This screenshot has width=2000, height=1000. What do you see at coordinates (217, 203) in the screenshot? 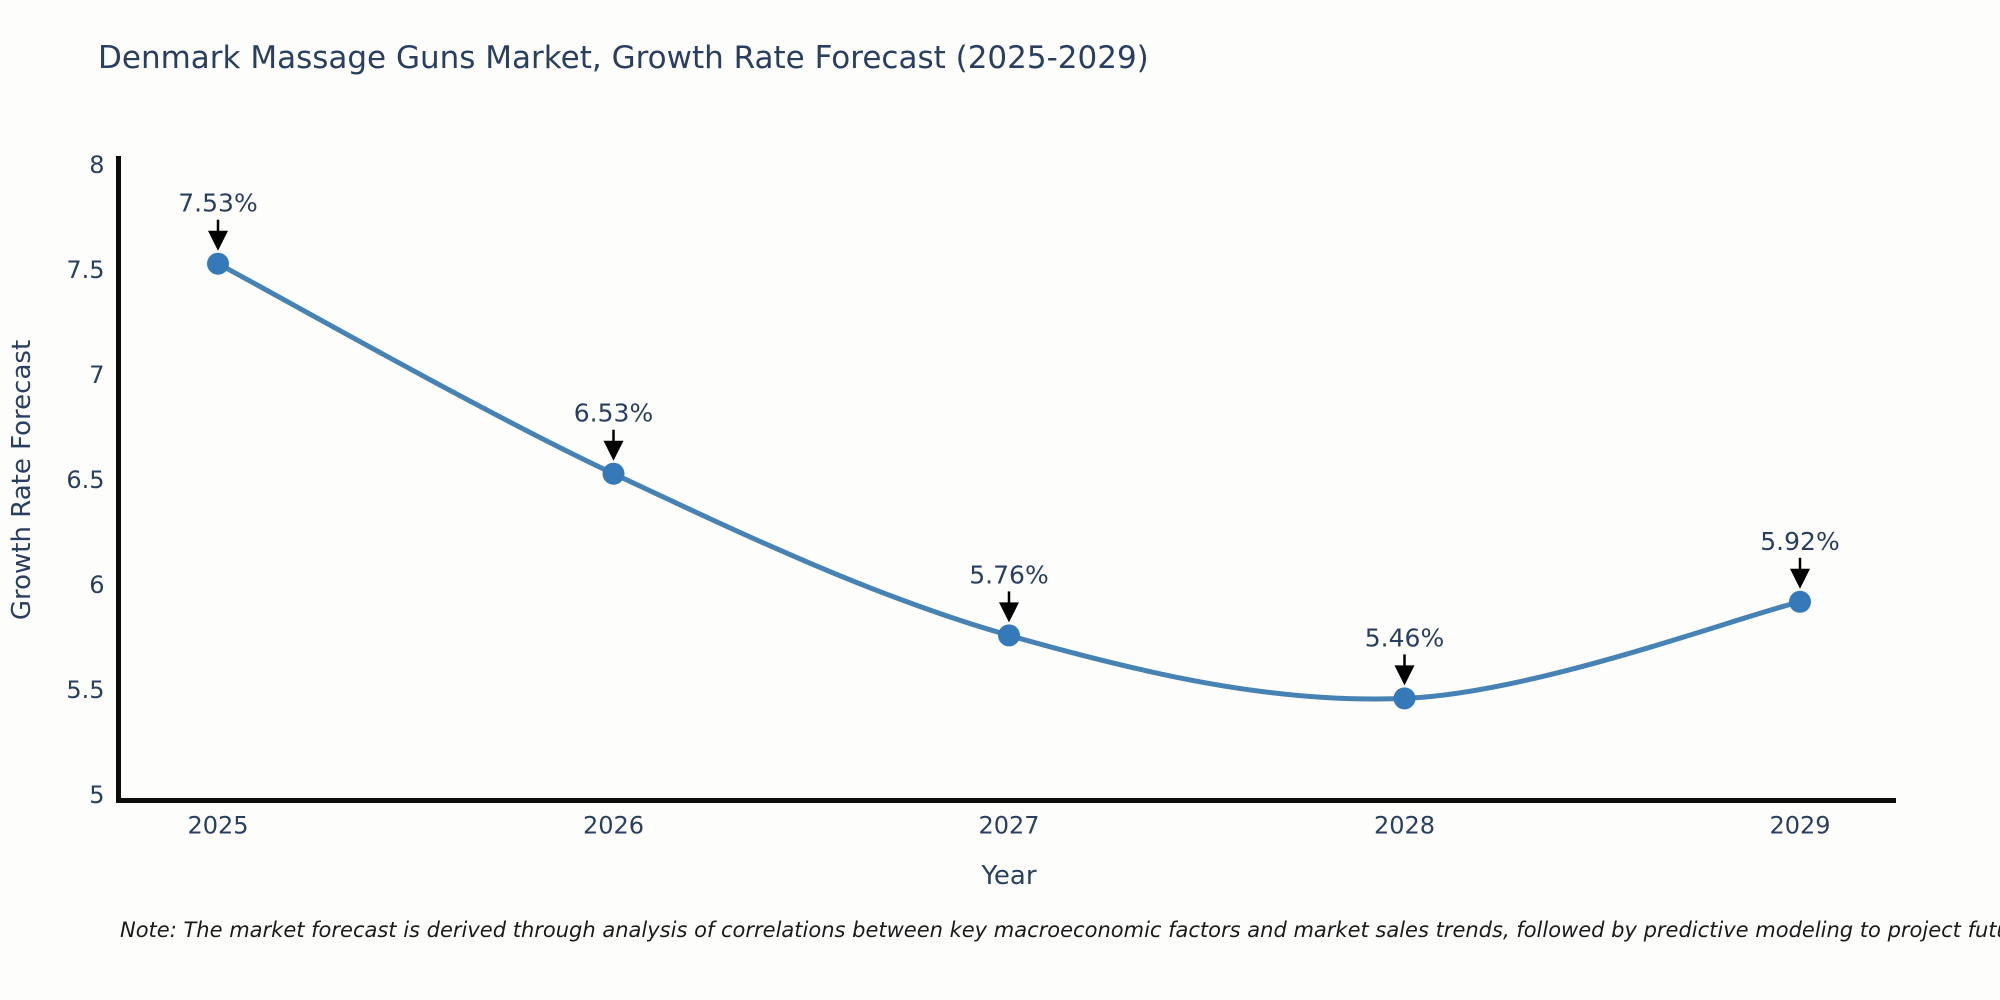
I see `annotation-label: 7.53%` at bounding box center [217, 203].